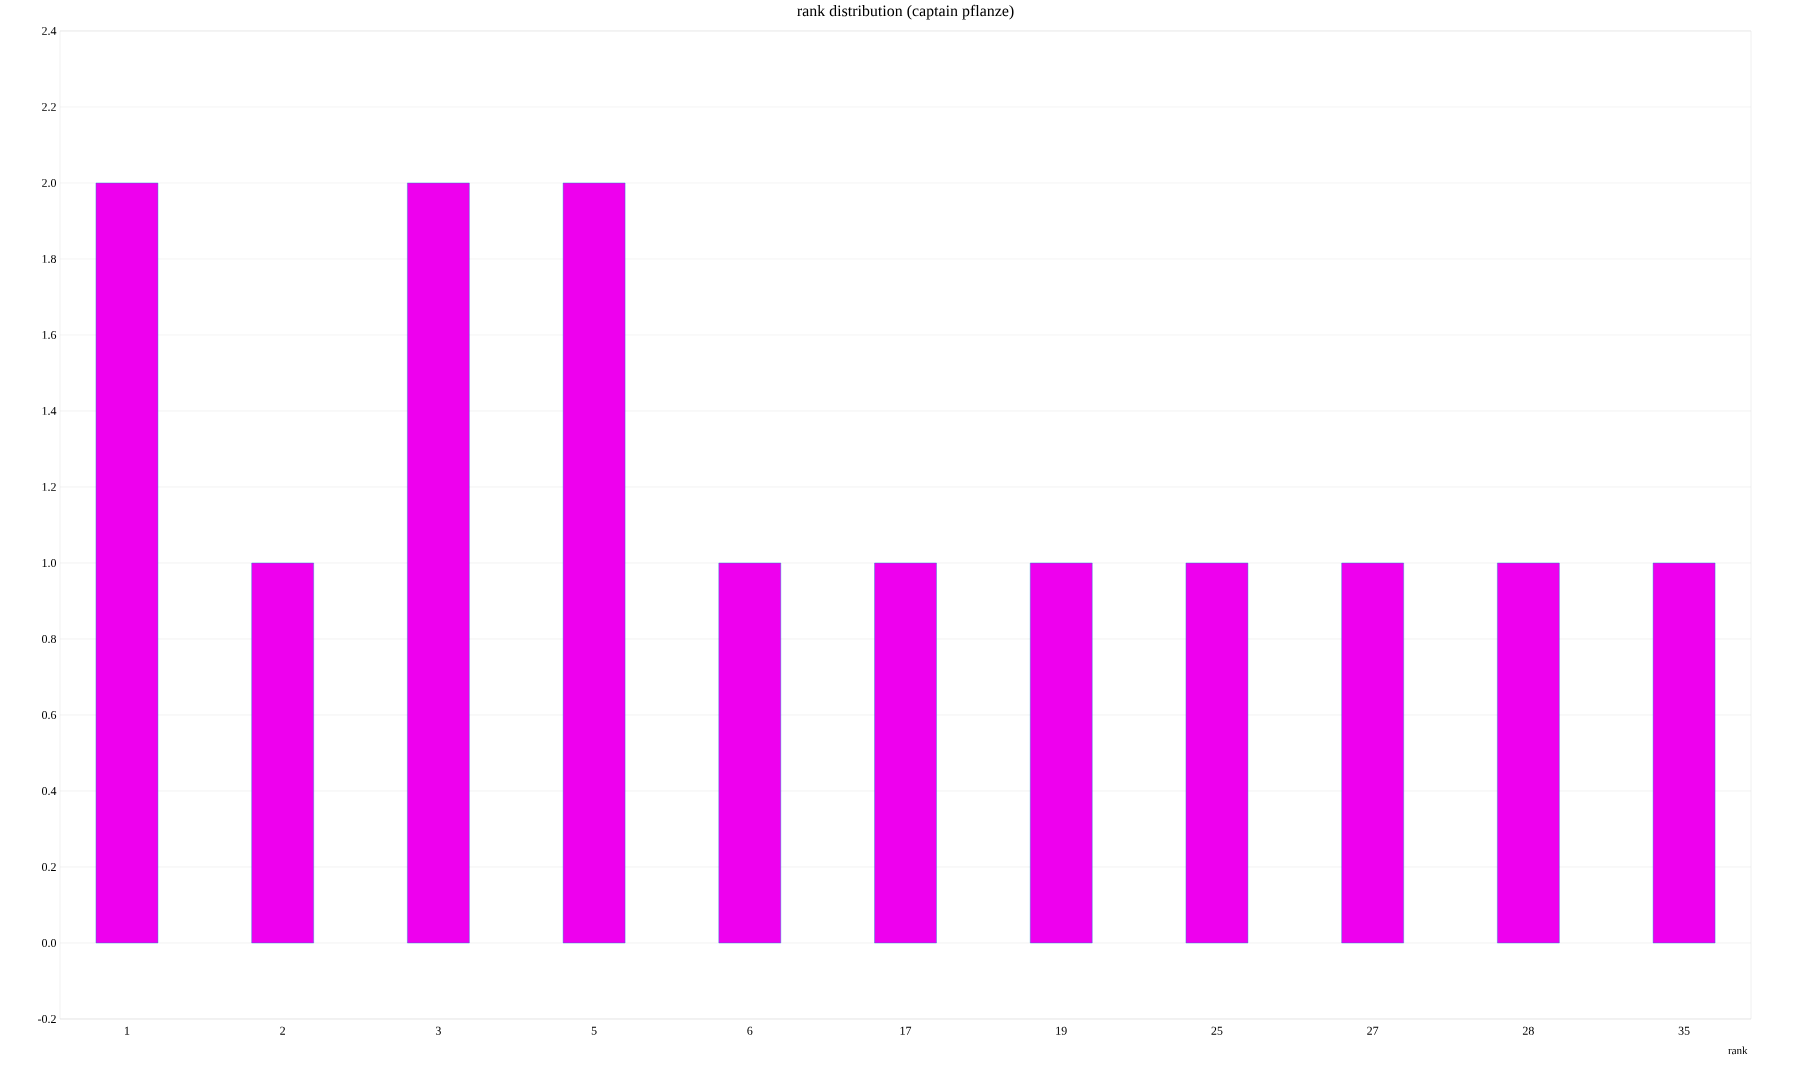 The image size is (1800, 1080). I want to click on y-tick-label: 2.4, so click(49, 31).